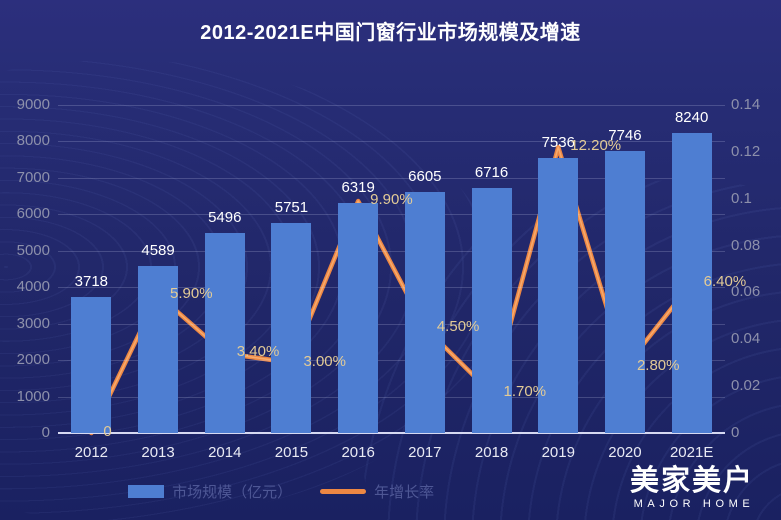 The width and height of the screenshot is (781, 520). I want to click on y-axis-tick-left: 6000, so click(33, 214).